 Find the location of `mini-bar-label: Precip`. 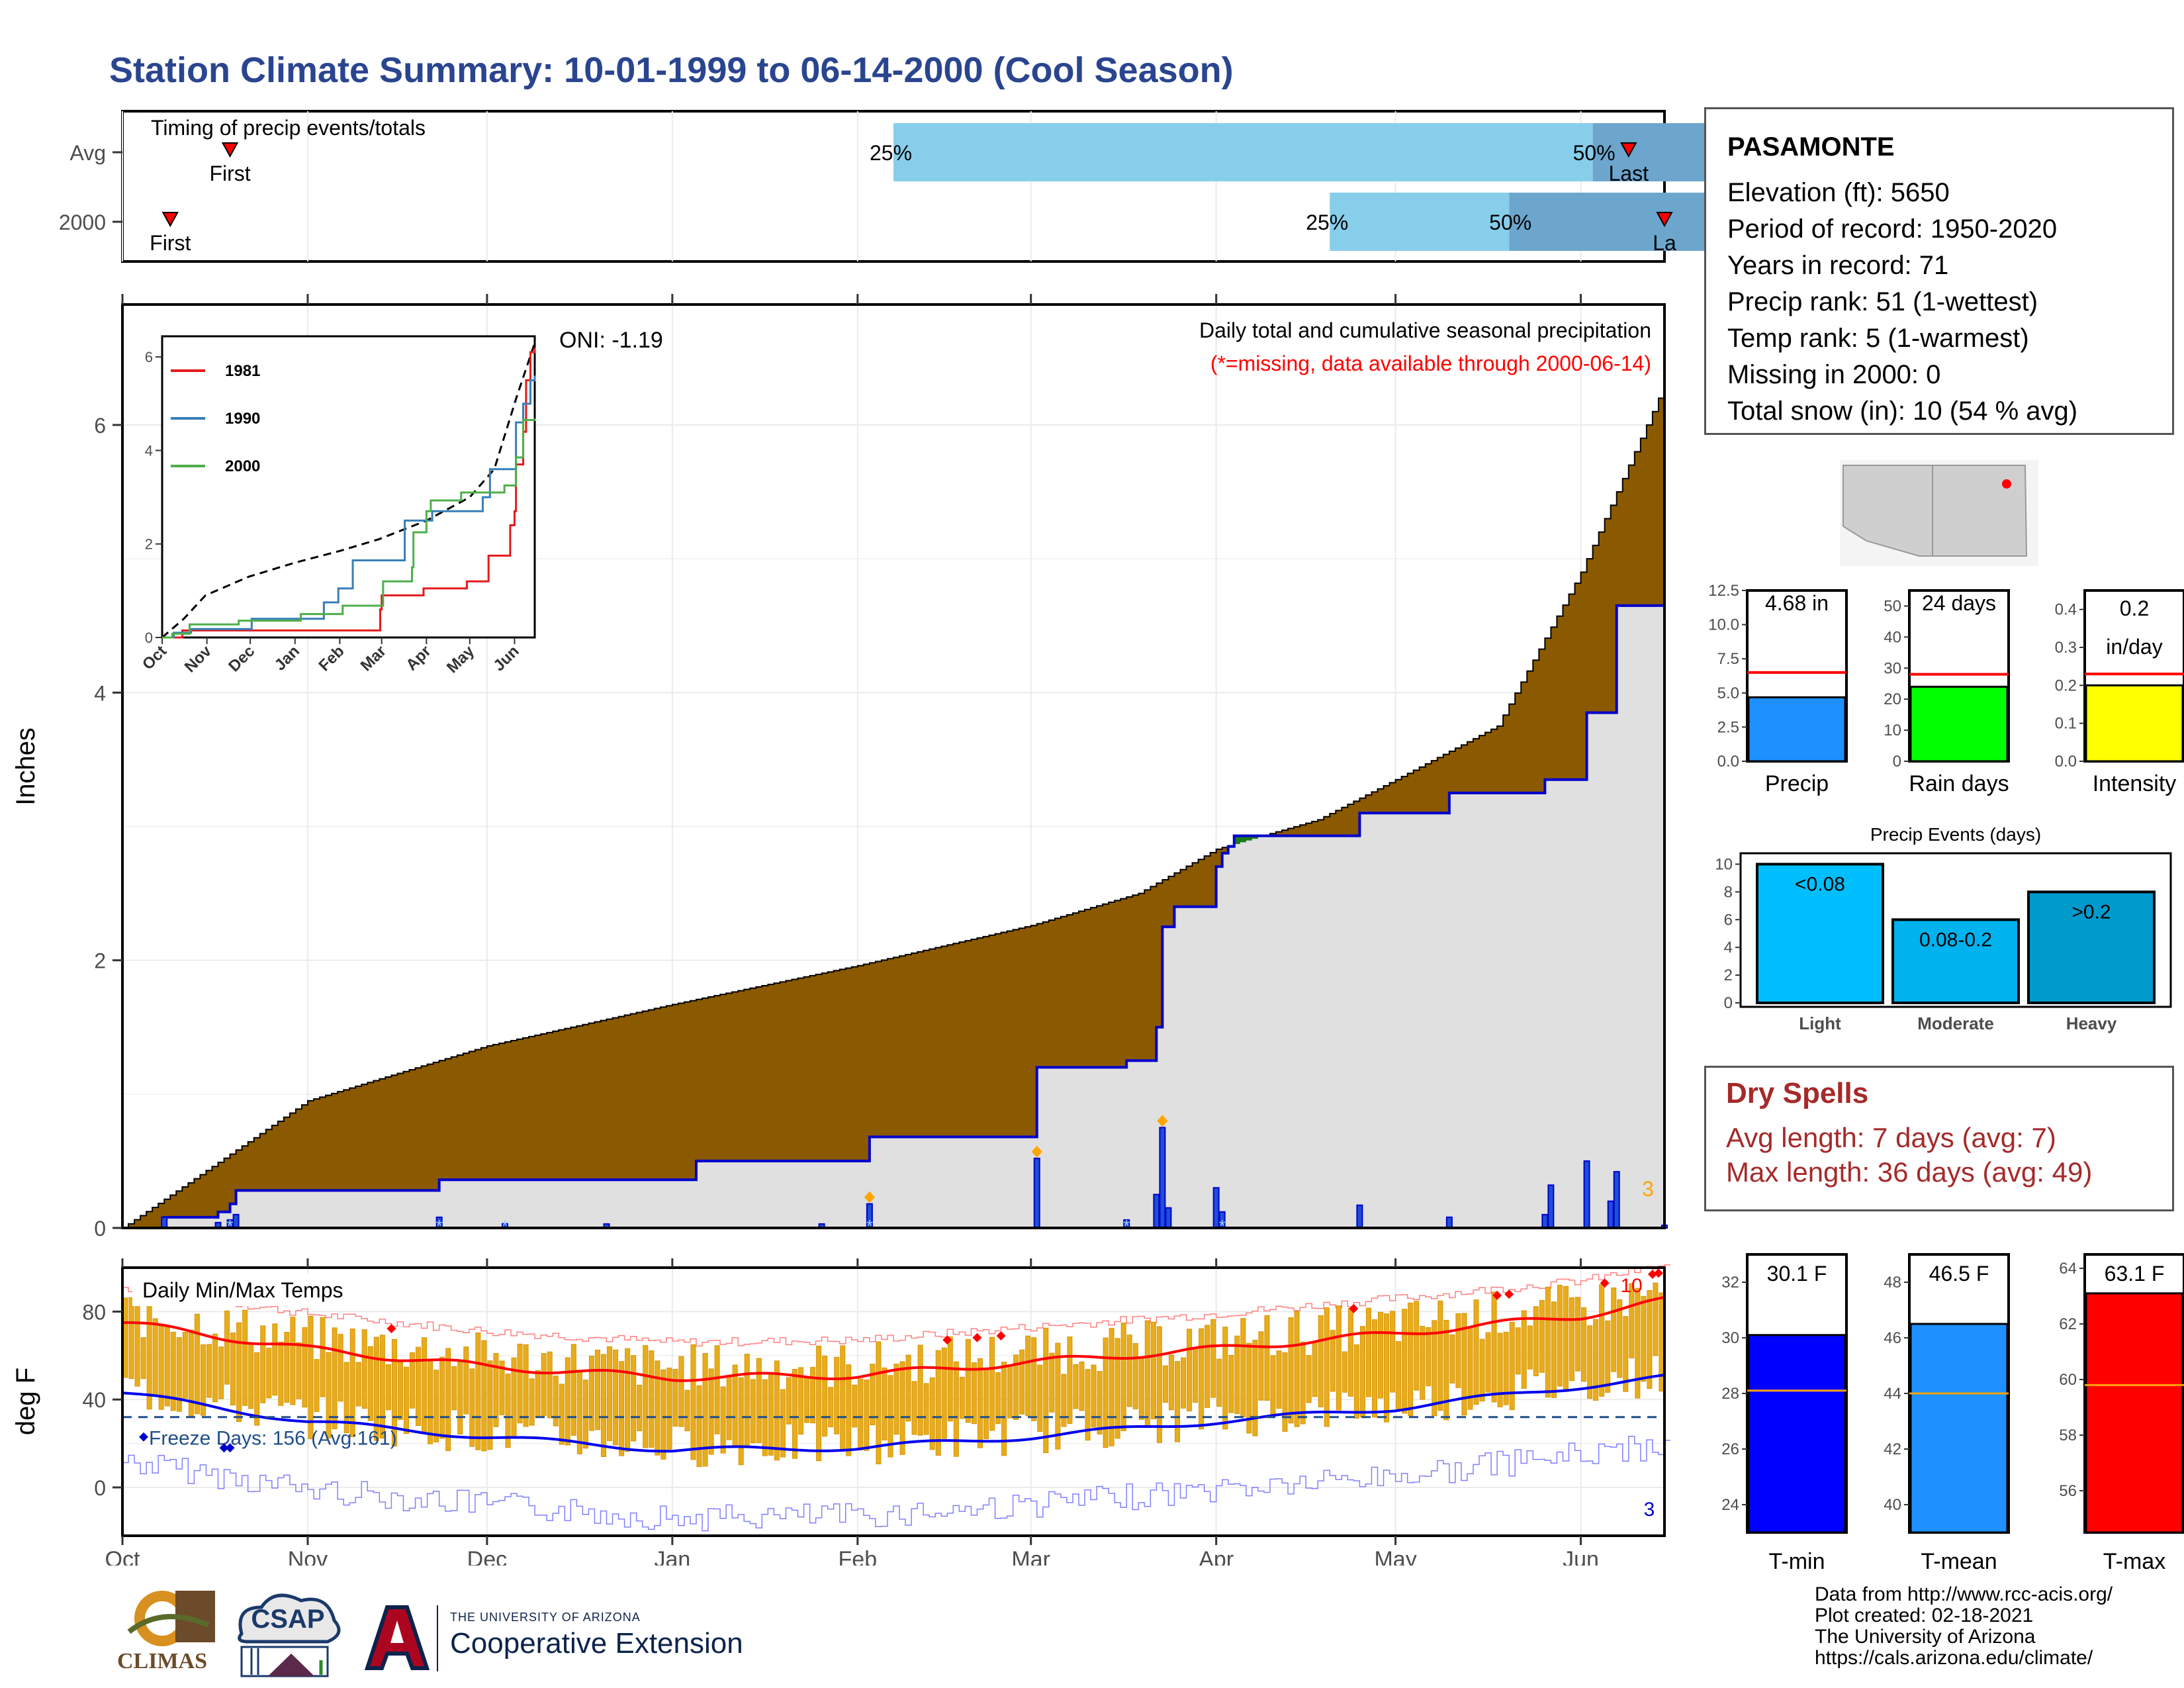

mini-bar-label: Precip is located at coordinates (1797, 783).